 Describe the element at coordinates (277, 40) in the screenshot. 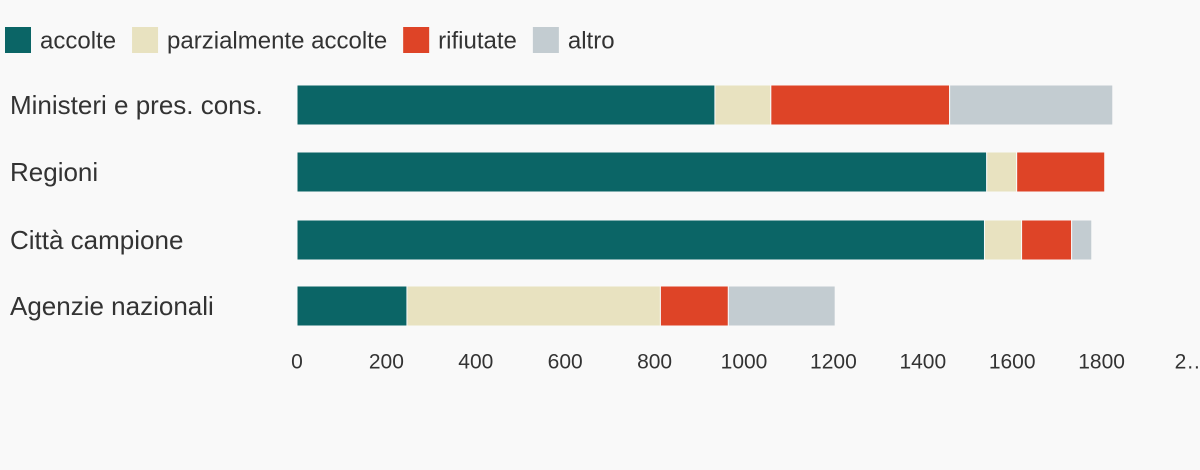

I see `legend-label: parzialmente accolte` at that location.